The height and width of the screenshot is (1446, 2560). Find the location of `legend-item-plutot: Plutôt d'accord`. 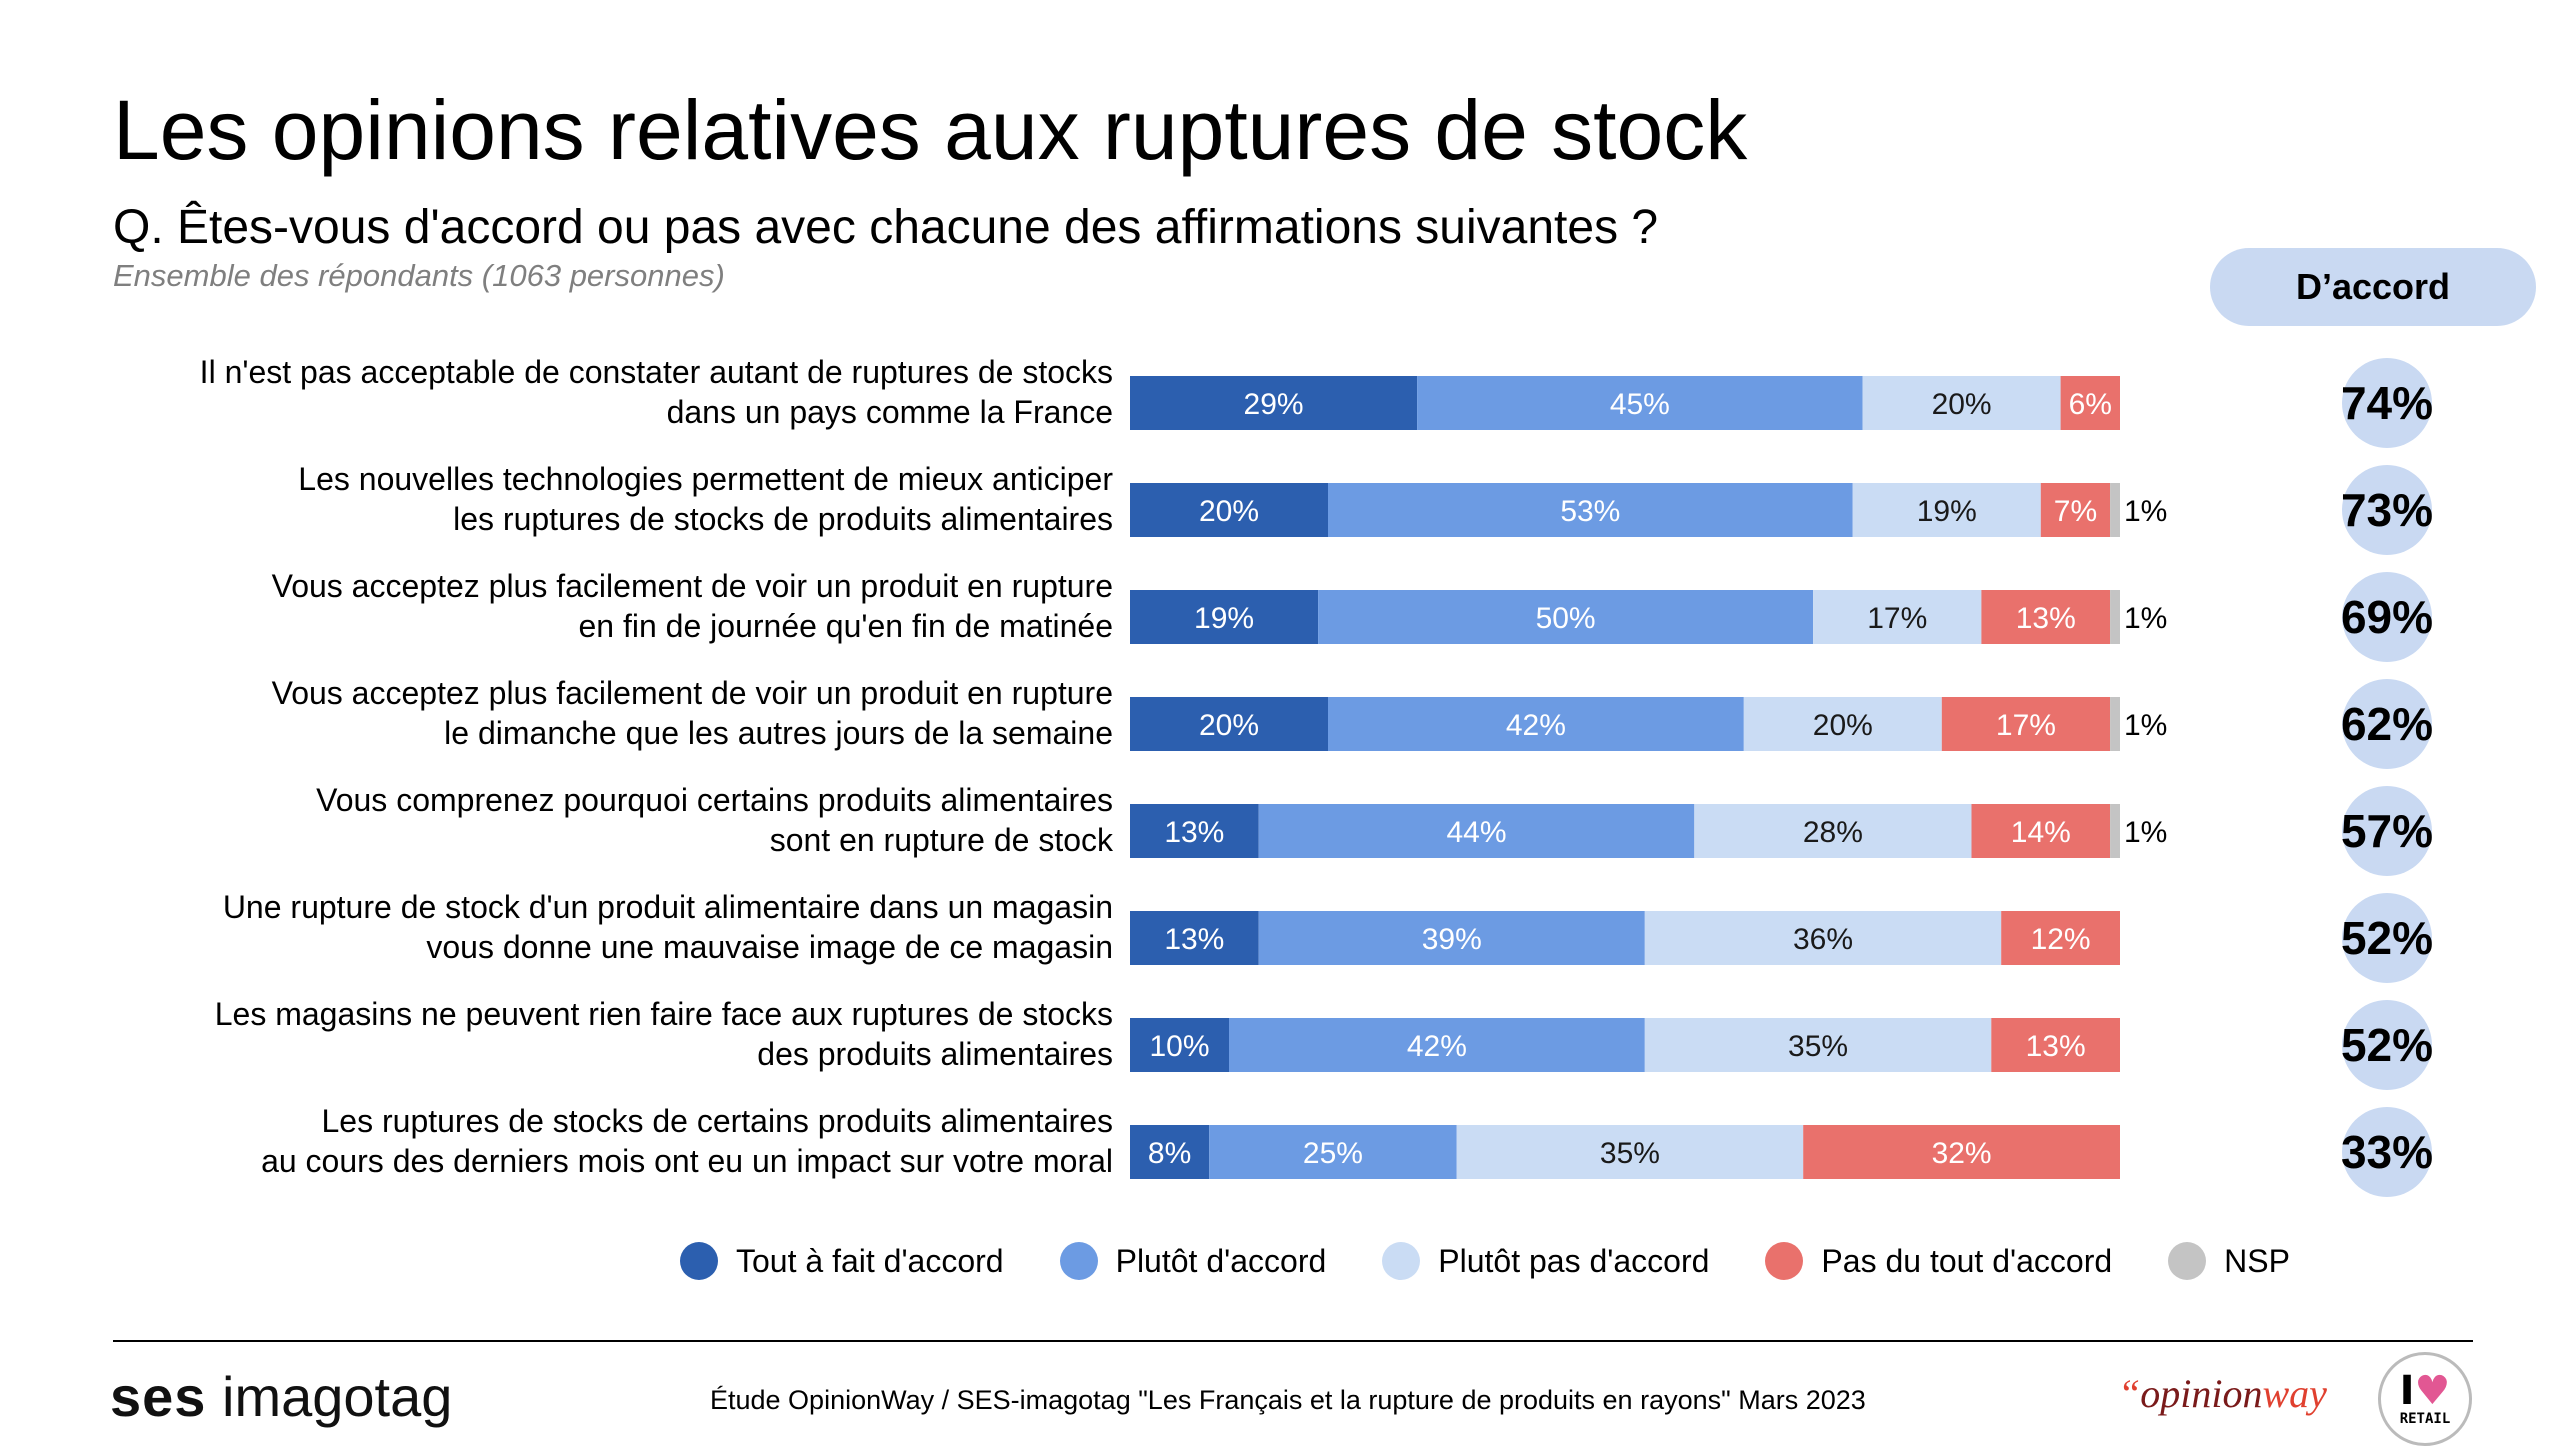

legend-item-plutot: Plutôt d'accord is located at coordinates (1192, 1261).